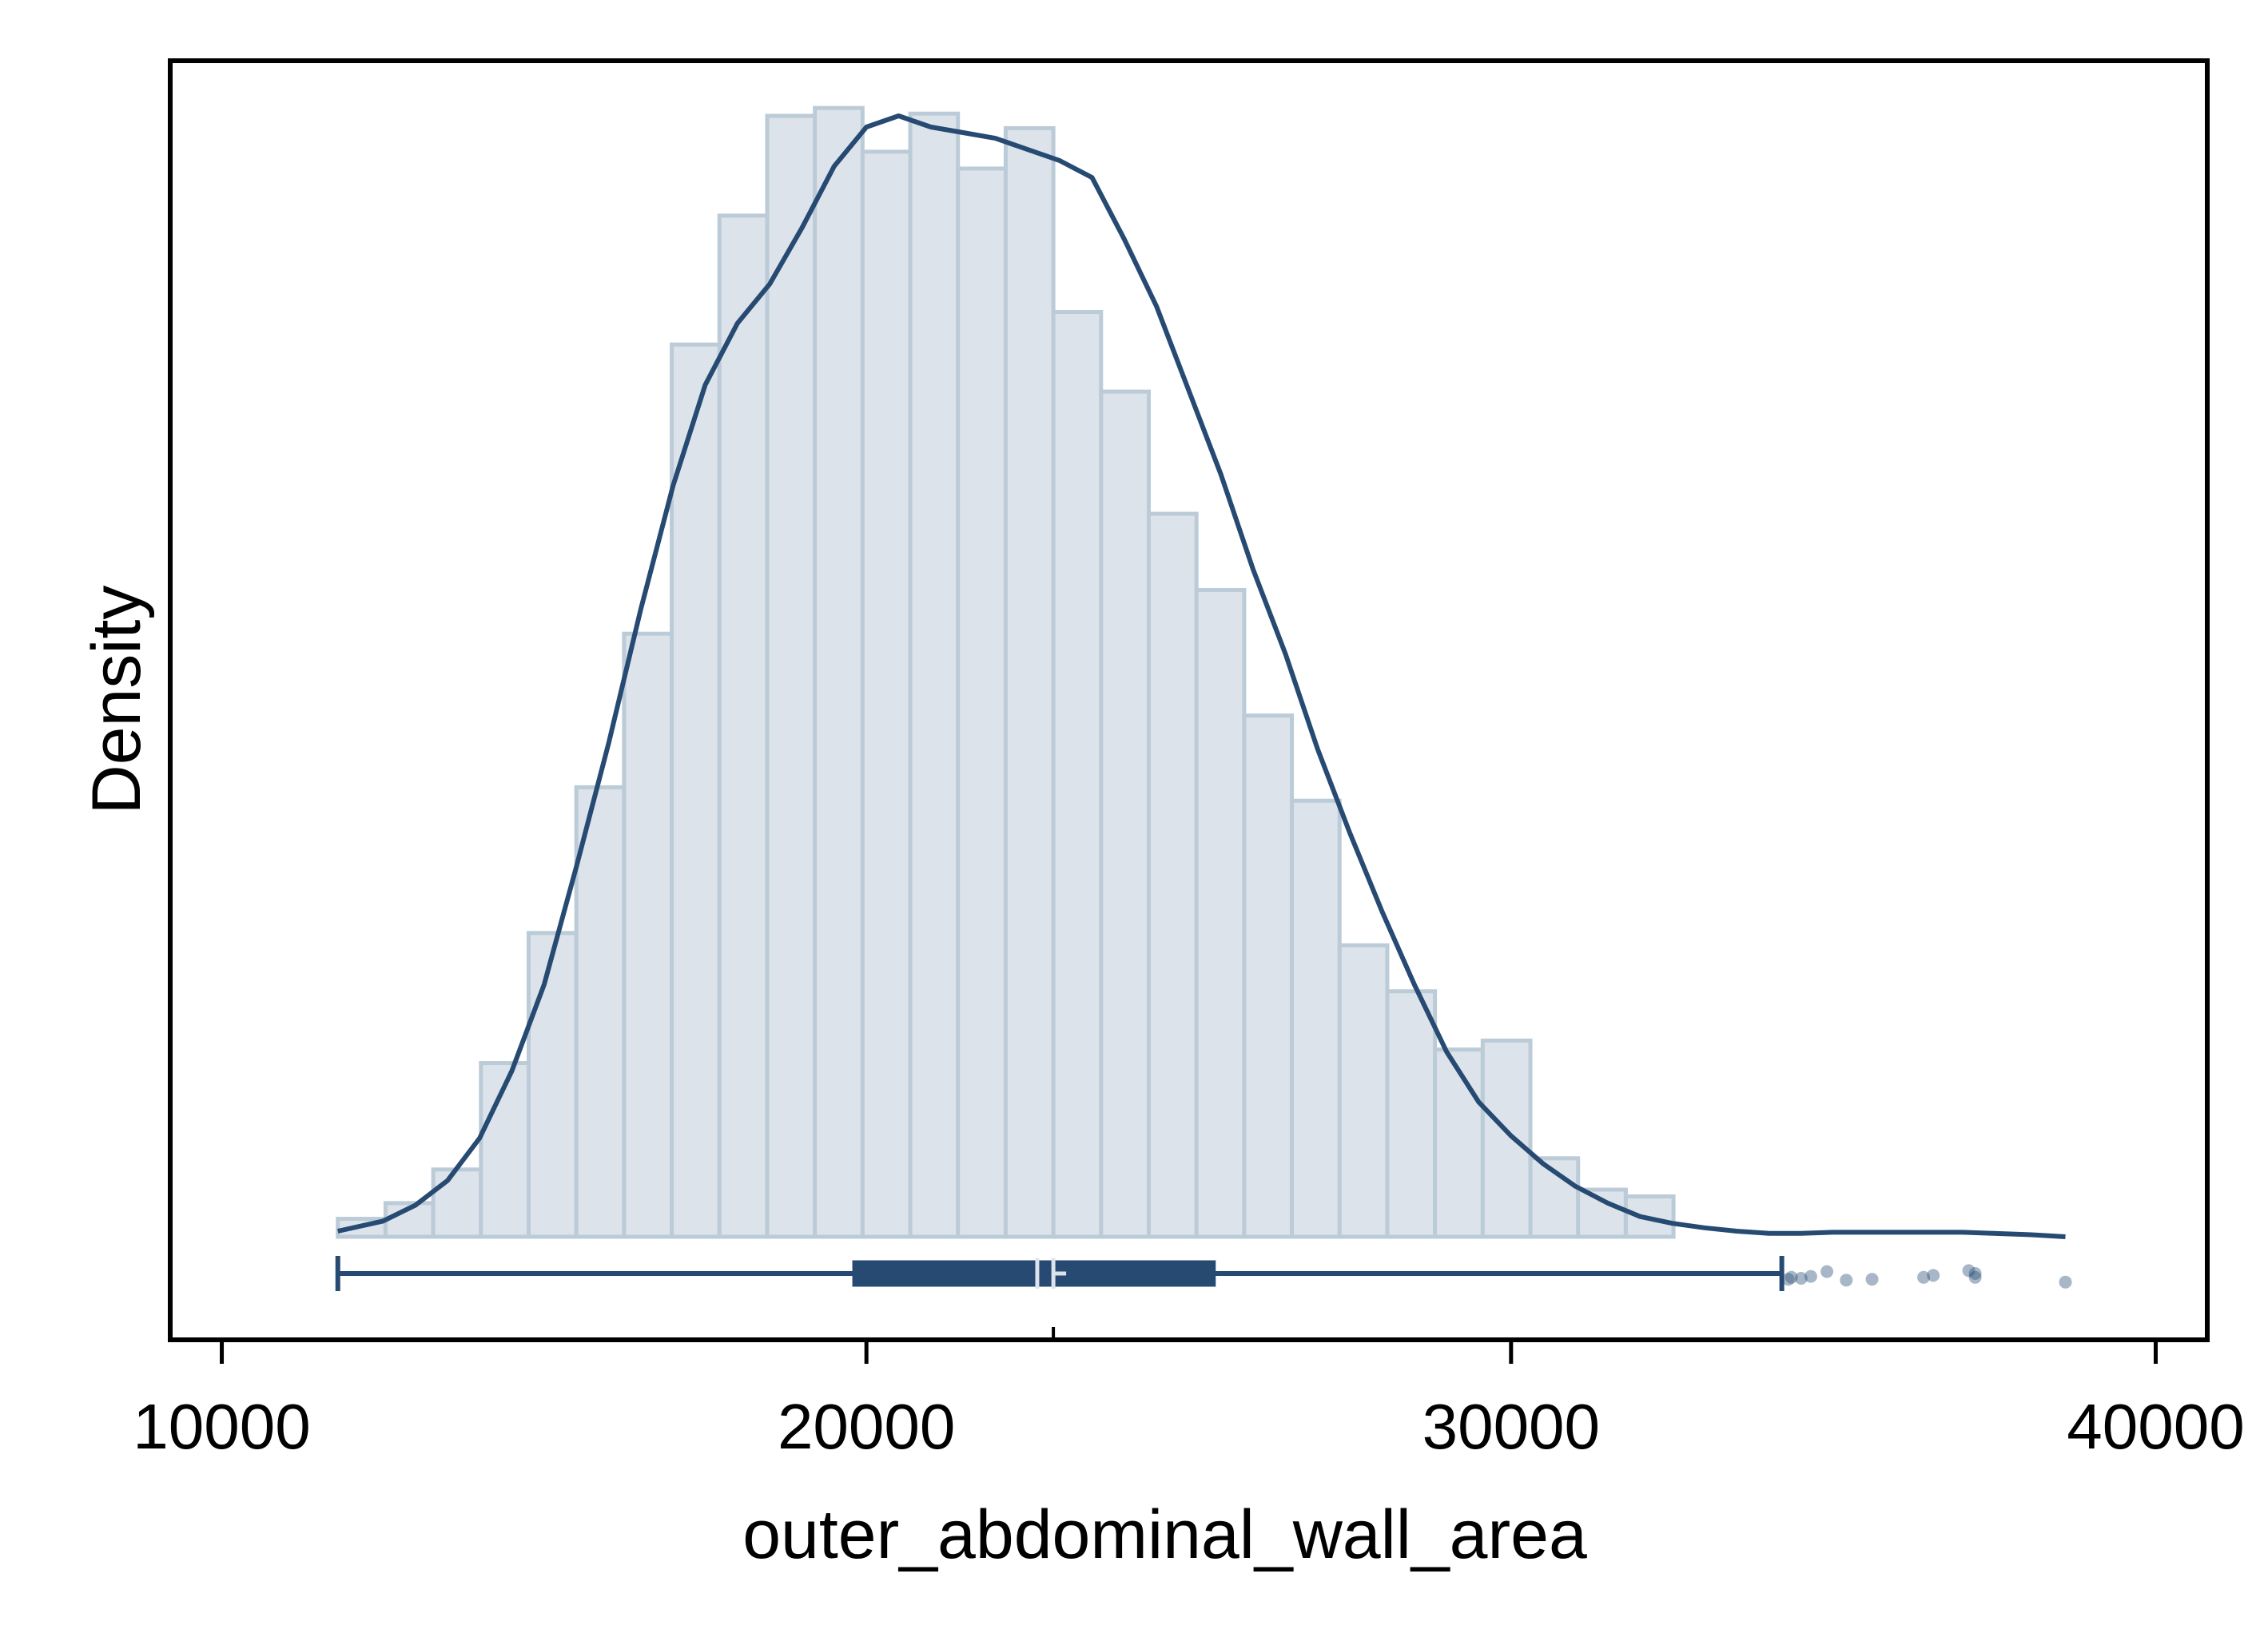 This screenshot has height=1649, width=2268. I want to click on boxplot, so click(1203, 1273).